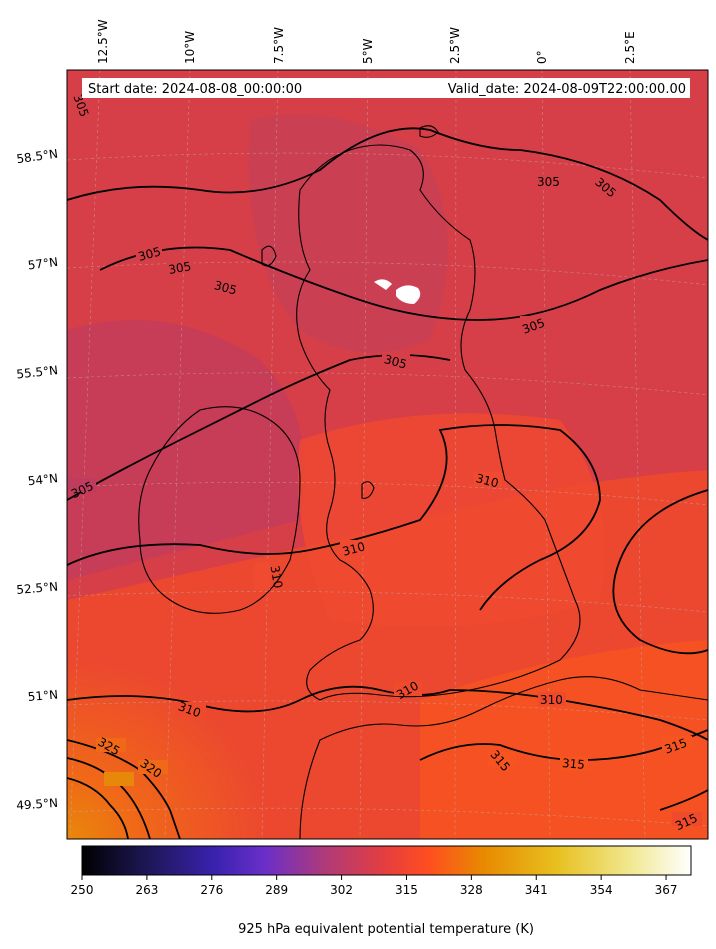 Image resolution: width=716 pixels, height=949 pixels. Describe the element at coordinates (37, 372) in the screenshot. I see `lat-tick-label: 55.5°N` at that location.